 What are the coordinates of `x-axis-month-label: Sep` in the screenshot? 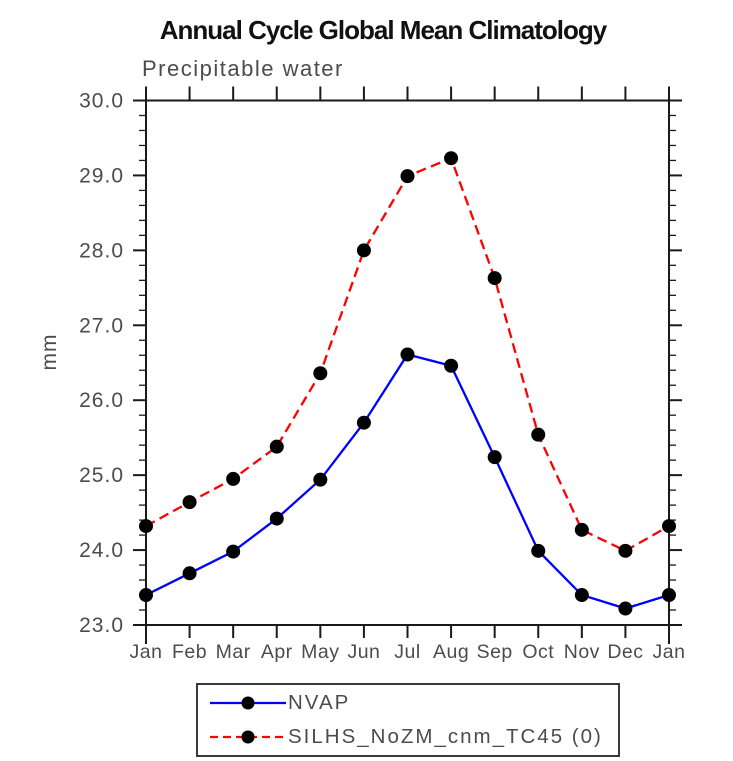 It's located at (495, 652).